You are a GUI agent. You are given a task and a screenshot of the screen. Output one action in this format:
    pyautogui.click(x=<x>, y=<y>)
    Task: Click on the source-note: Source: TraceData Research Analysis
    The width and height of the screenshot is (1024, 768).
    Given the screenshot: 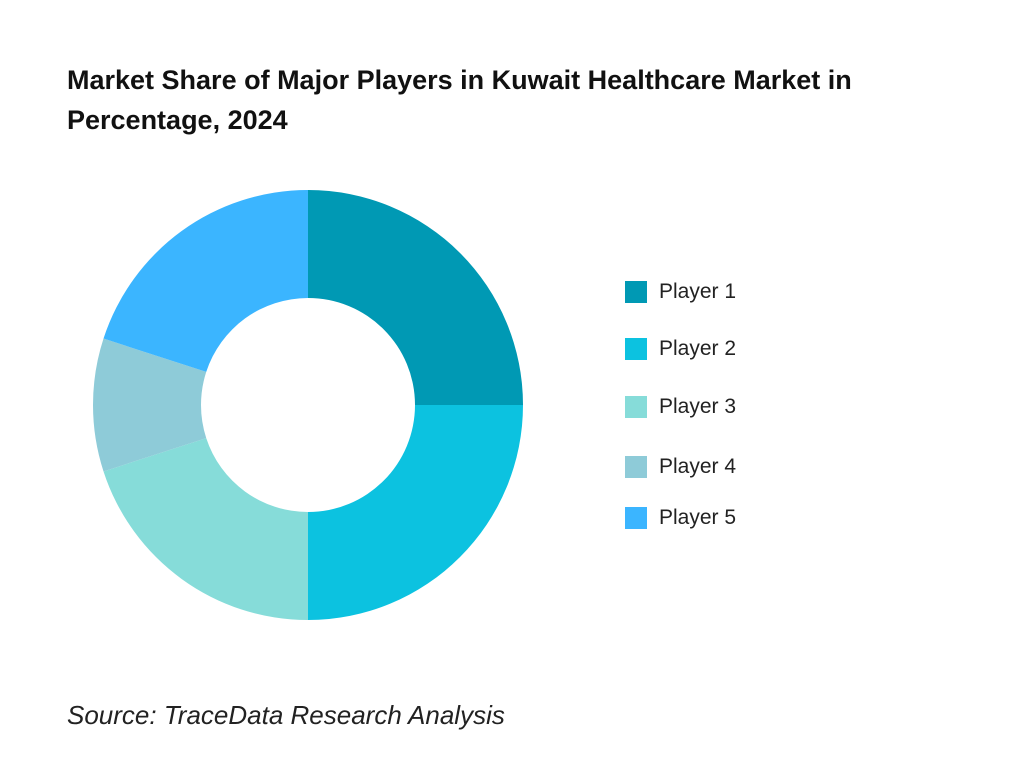 What is the action you would take?
    pyautogui.click(x=286, y=715)
    